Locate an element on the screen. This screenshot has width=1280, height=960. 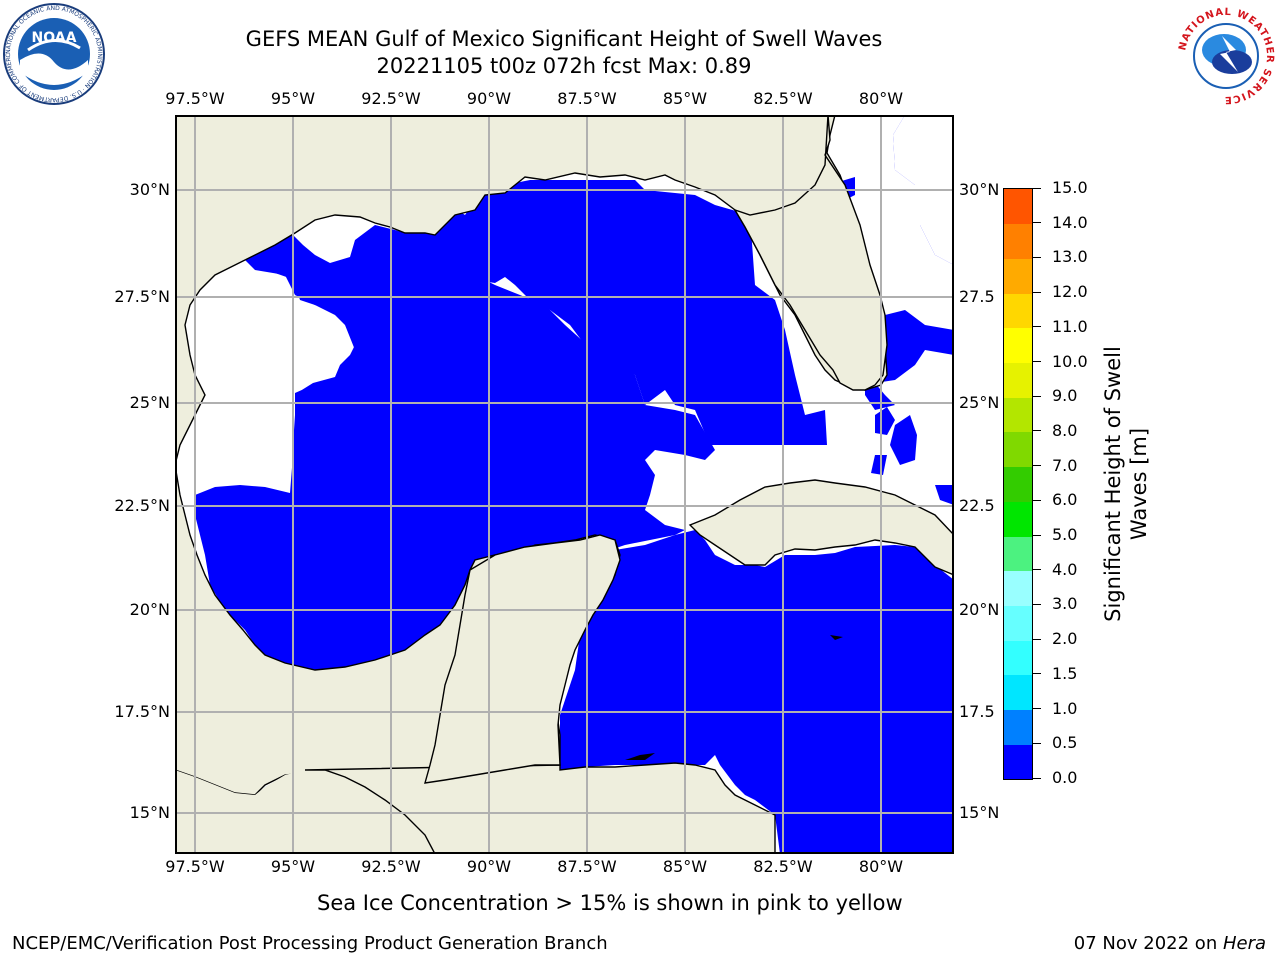
lat-label-left-1: 27.5°N is located at coordinates (142, 296).